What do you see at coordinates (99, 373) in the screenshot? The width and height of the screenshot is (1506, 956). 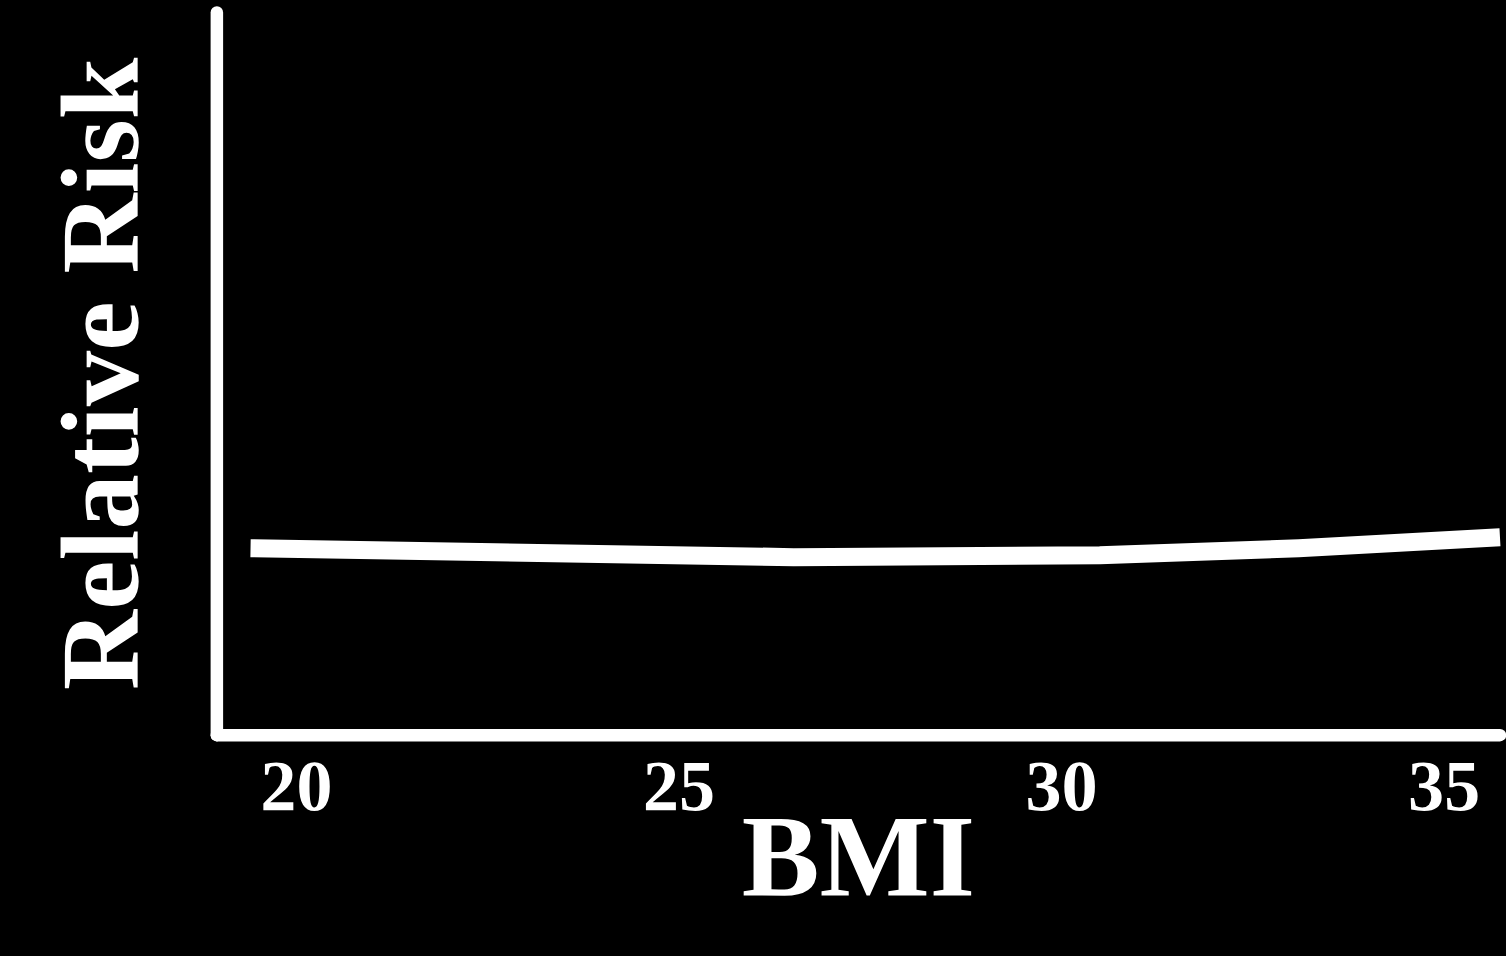 I see `y-axis-title: Relative Risk` at bounding box center [99, 373].